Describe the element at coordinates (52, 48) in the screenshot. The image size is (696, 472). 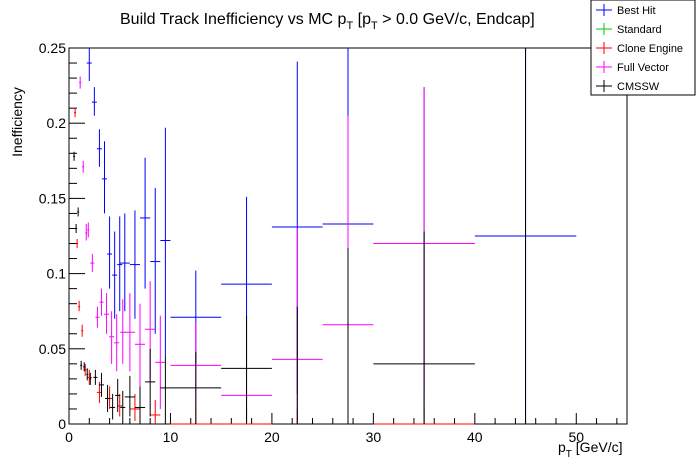
I see `y-tick-label: 0.25` at that location.